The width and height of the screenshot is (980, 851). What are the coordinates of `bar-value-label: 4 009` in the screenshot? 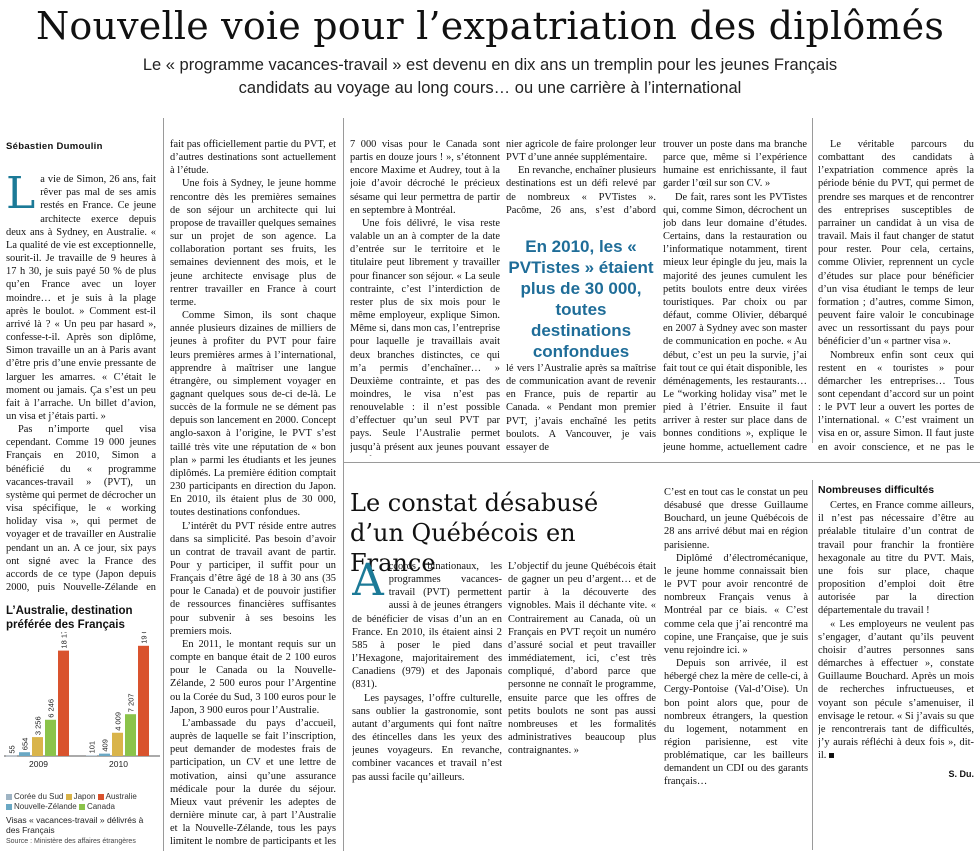 It's located at (118, 721).